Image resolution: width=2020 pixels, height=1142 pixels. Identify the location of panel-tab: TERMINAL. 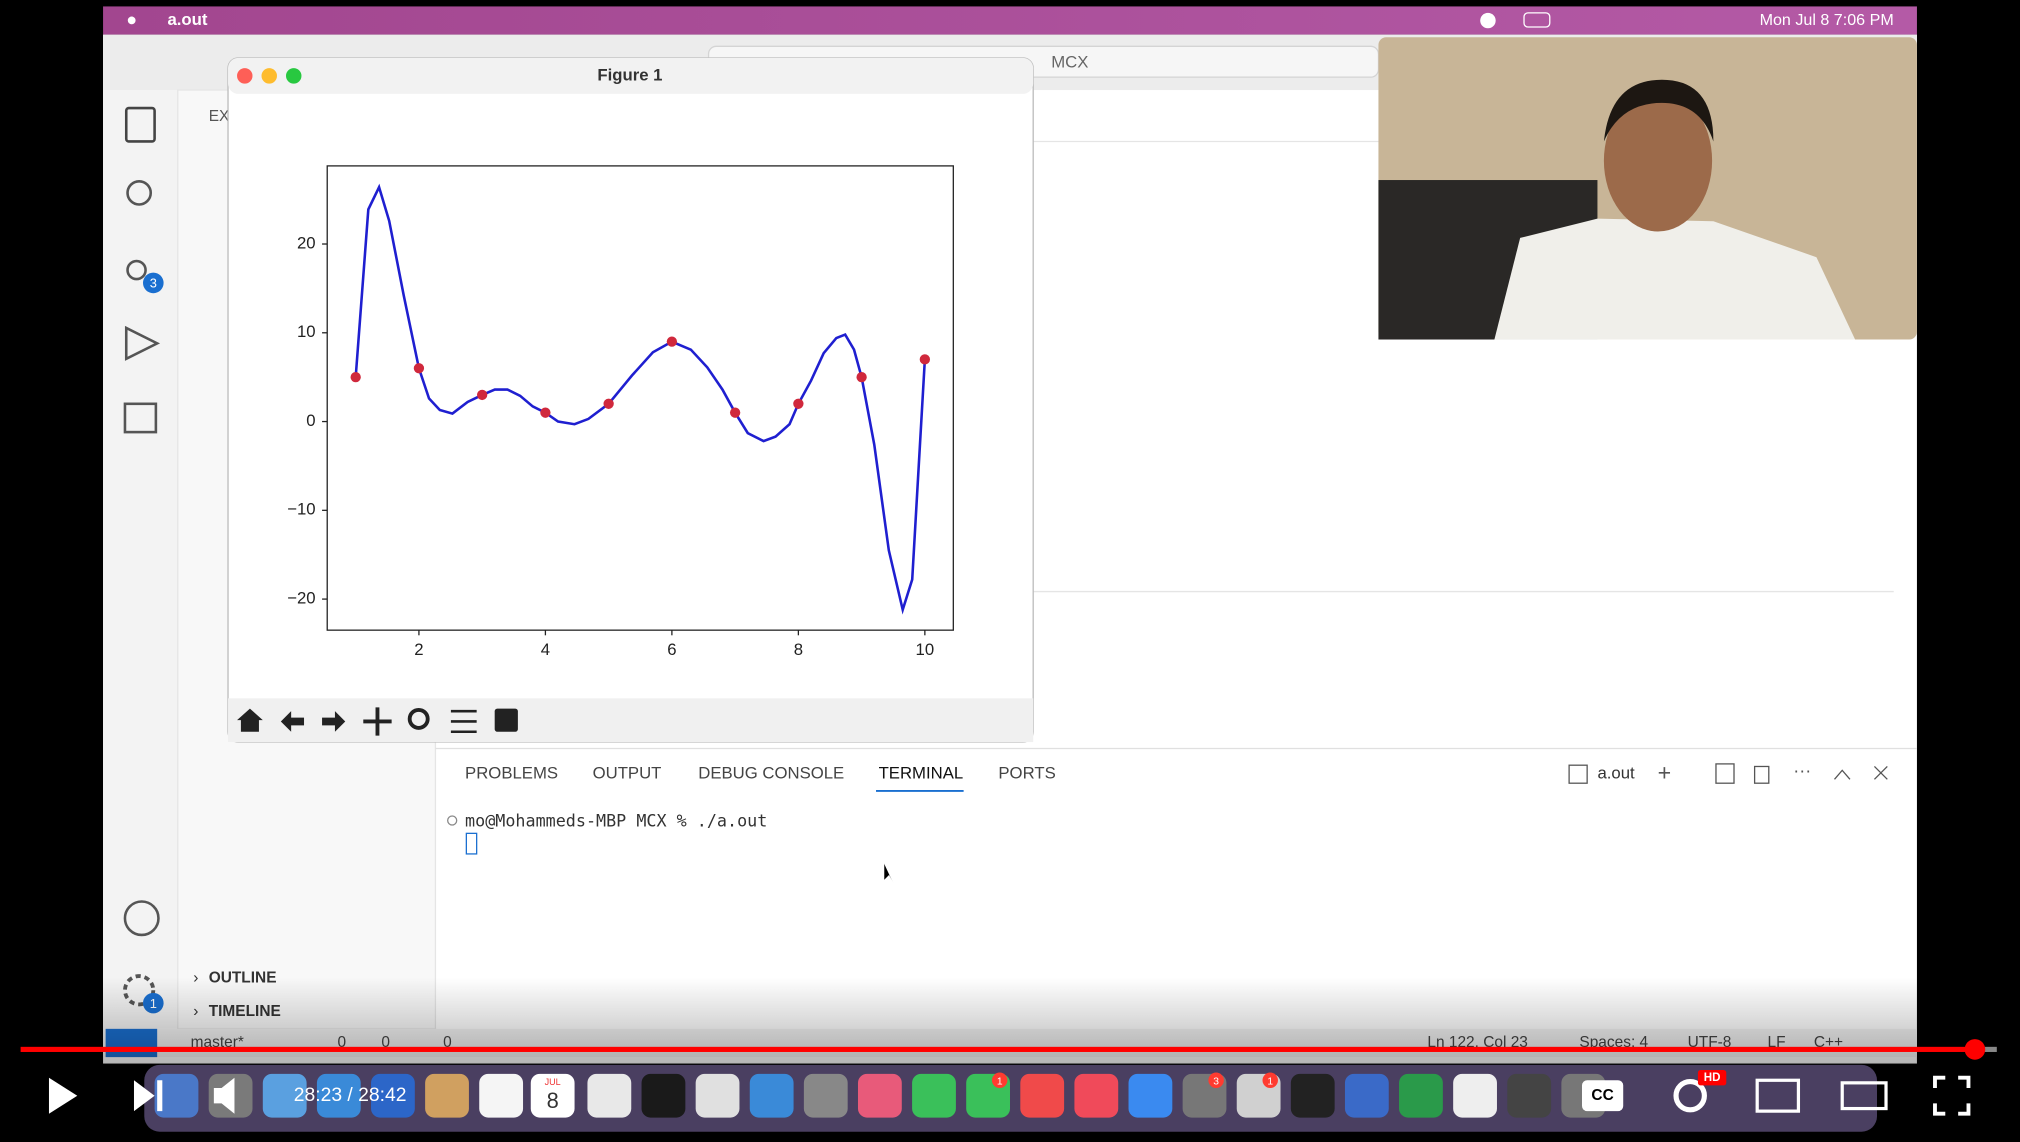
(921, 773).